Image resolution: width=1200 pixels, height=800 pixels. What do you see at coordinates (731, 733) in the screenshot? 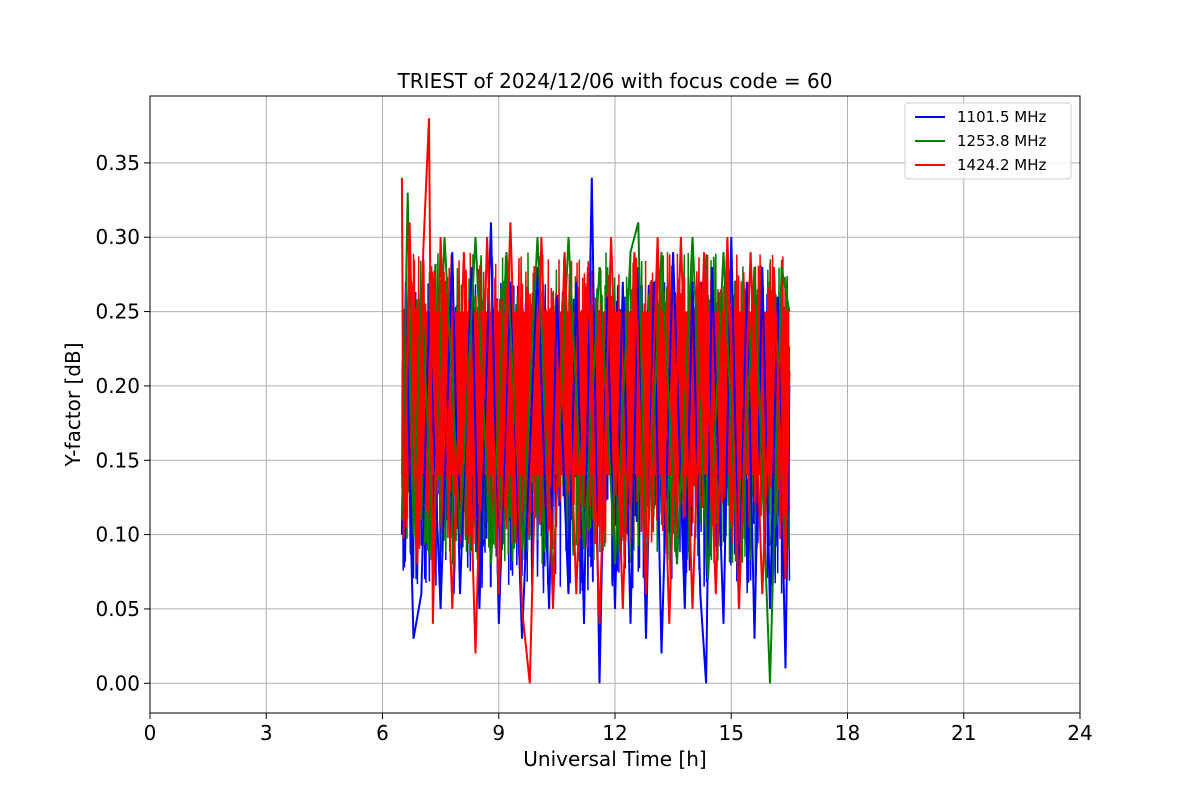
I see `x-tick-label: 15` at bounding box center [731, 733].